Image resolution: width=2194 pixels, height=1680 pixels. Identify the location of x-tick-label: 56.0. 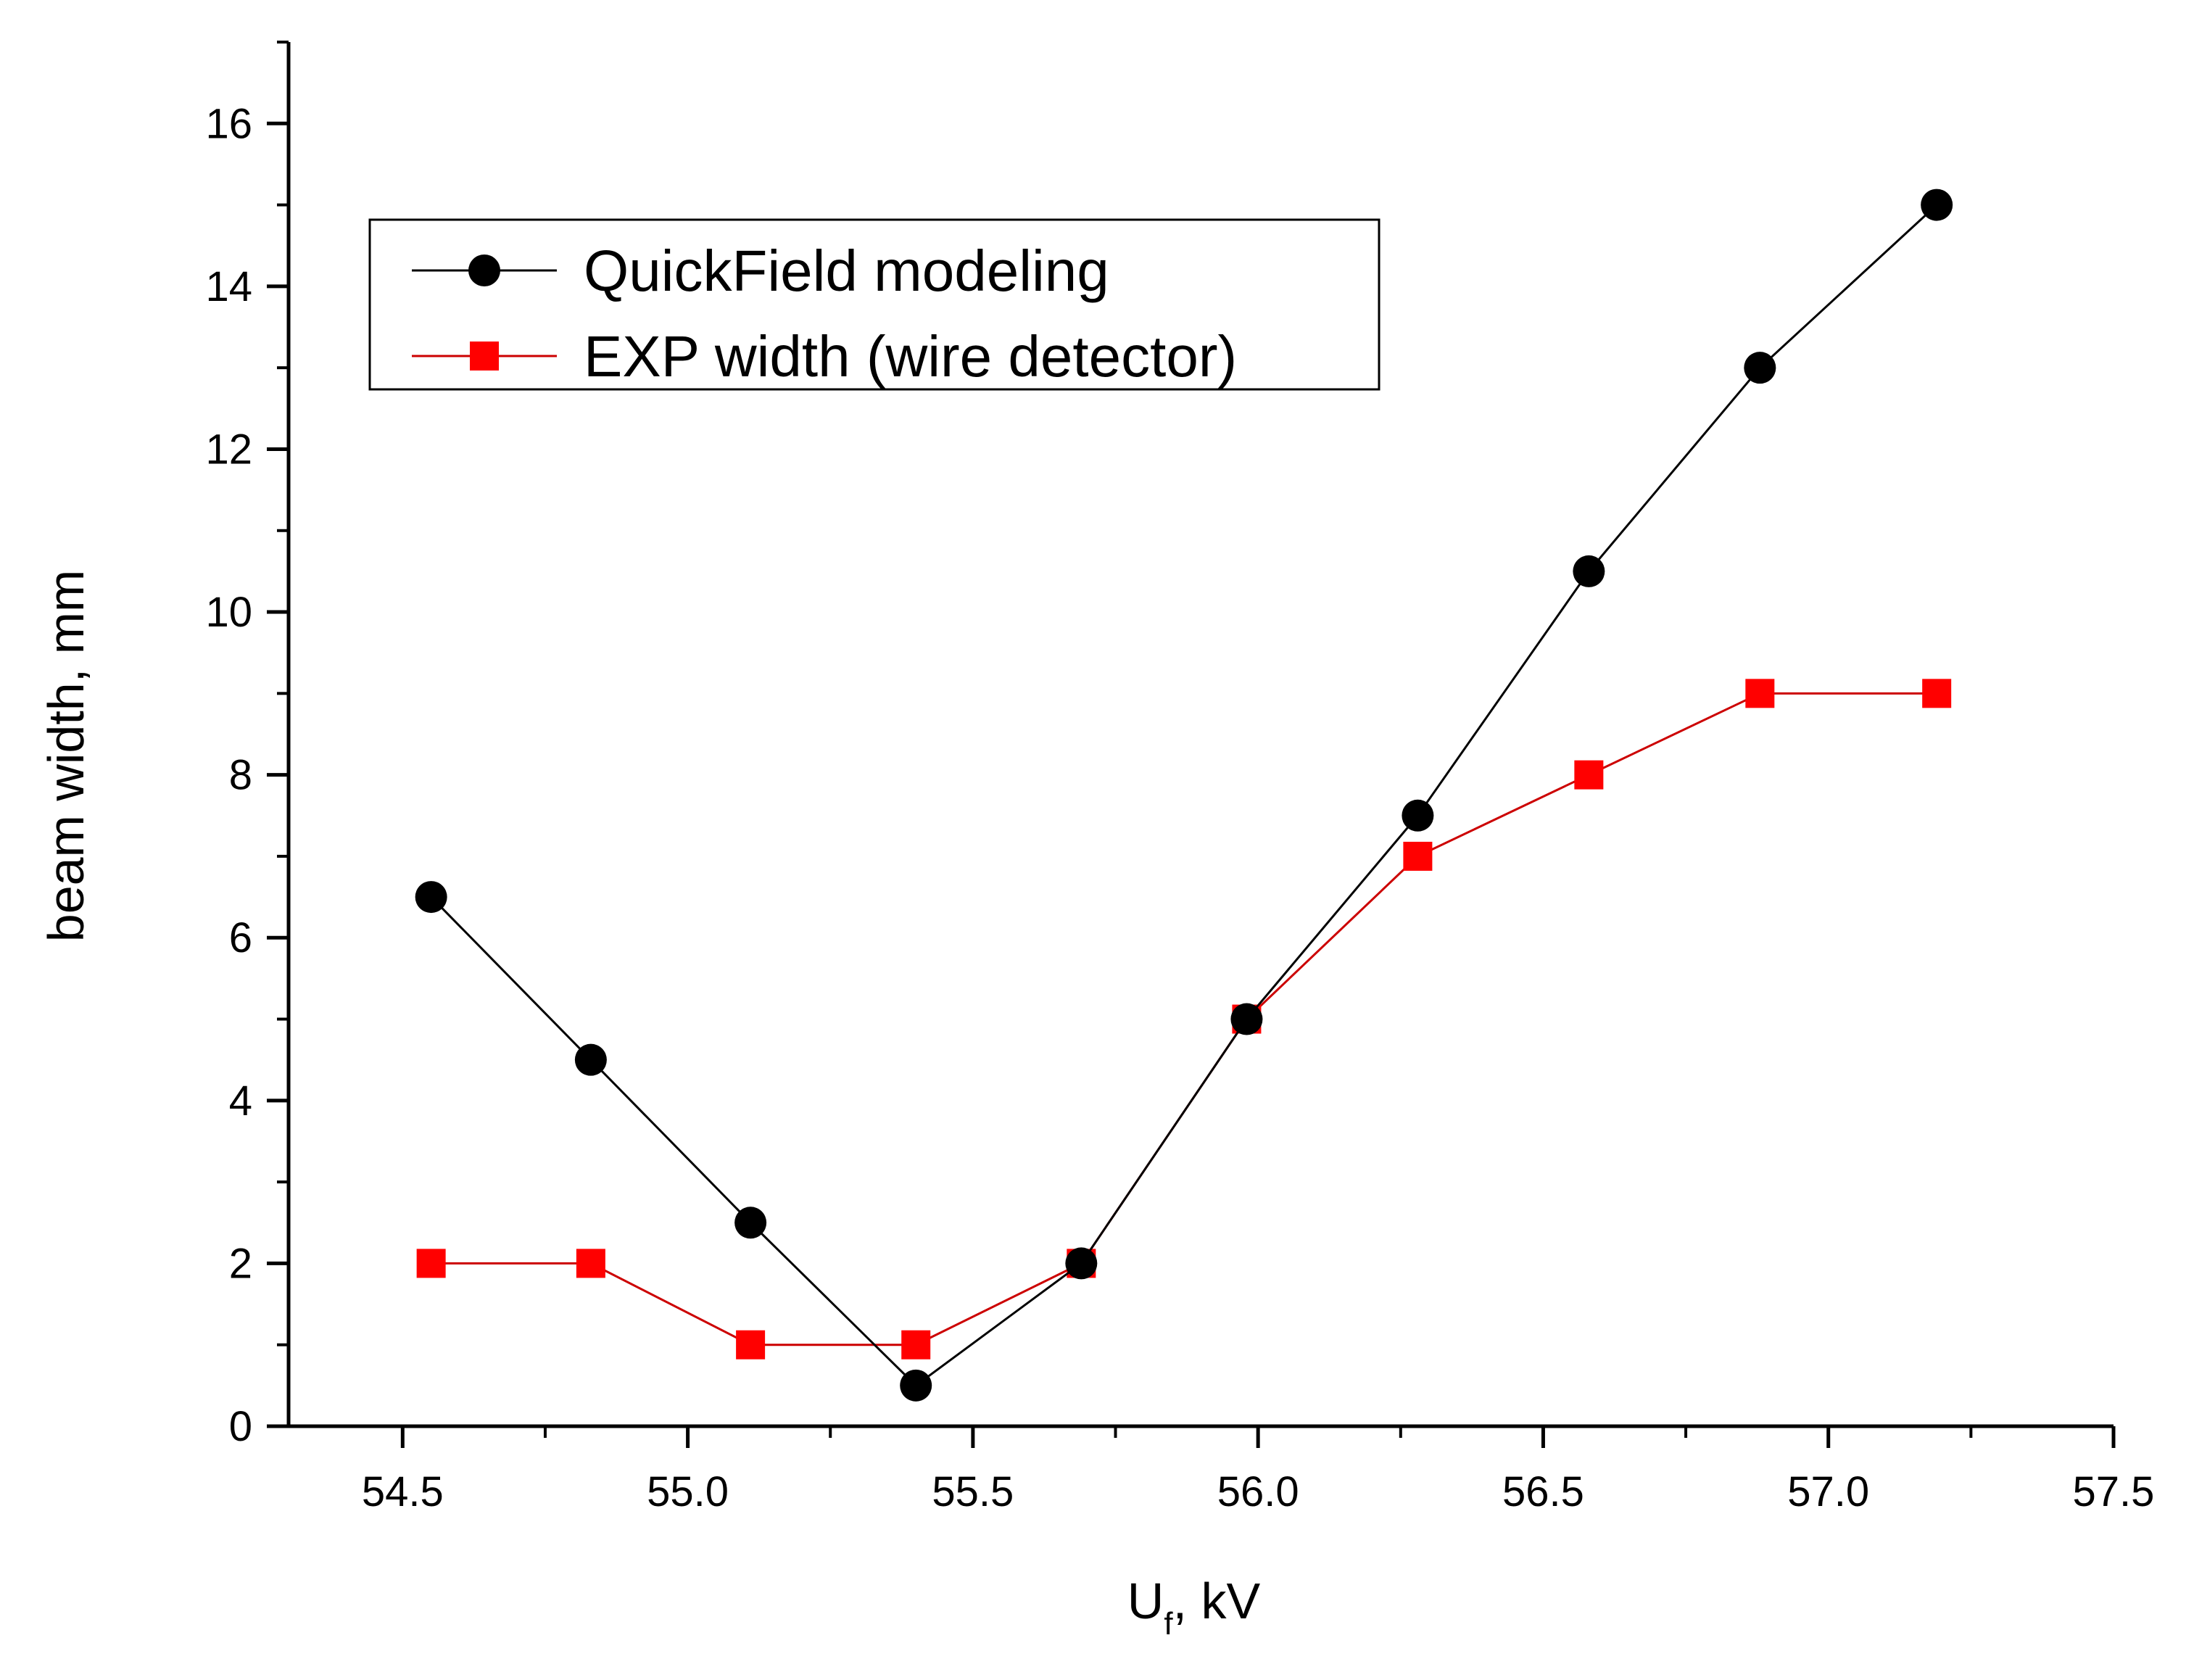
(1258, 1491).